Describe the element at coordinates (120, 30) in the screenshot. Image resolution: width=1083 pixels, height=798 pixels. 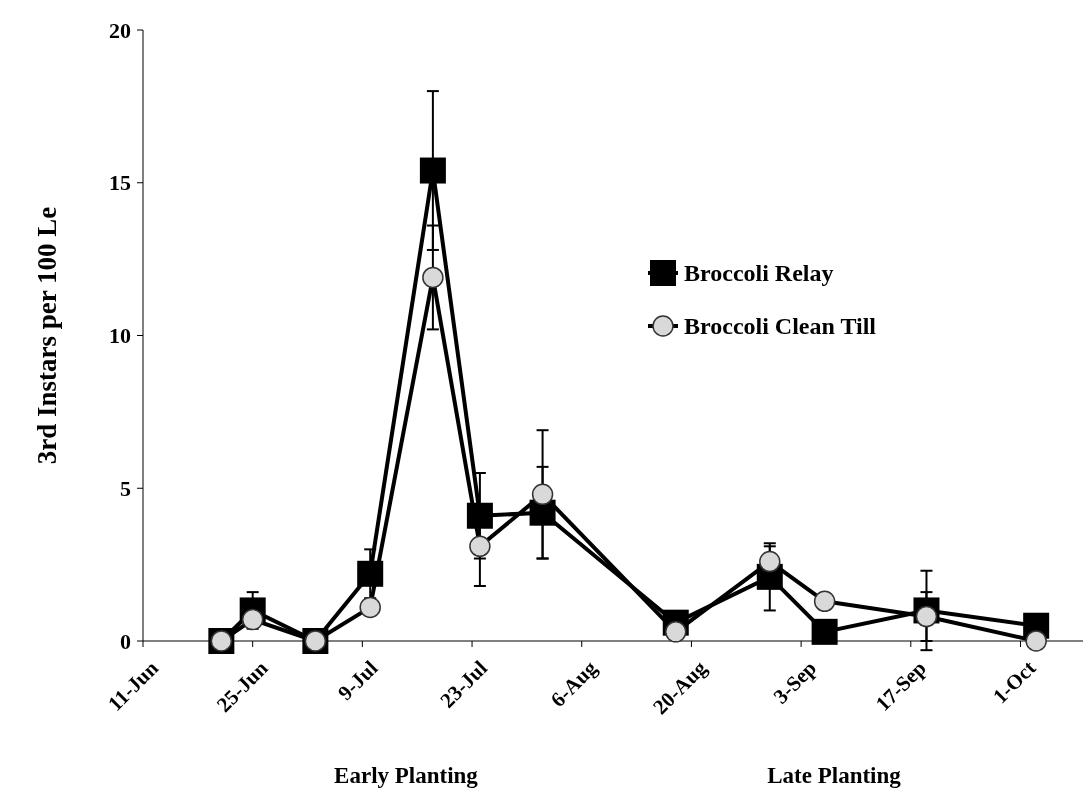
I see `y-tick-label: 20` at that location.